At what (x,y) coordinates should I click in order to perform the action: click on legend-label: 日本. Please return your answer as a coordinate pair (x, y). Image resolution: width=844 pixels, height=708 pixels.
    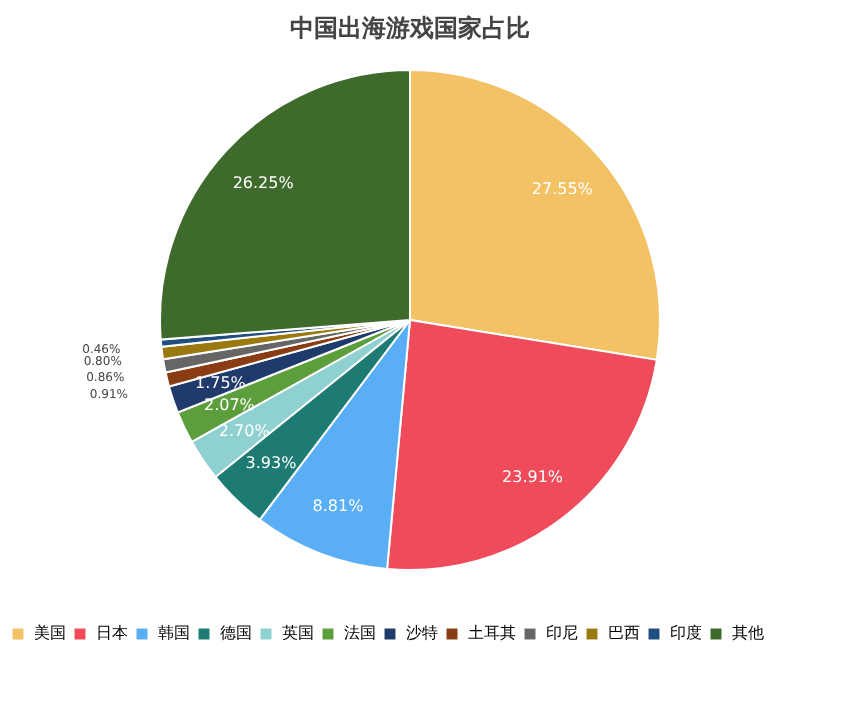
    Looking at the image, I should click on (112, 633).